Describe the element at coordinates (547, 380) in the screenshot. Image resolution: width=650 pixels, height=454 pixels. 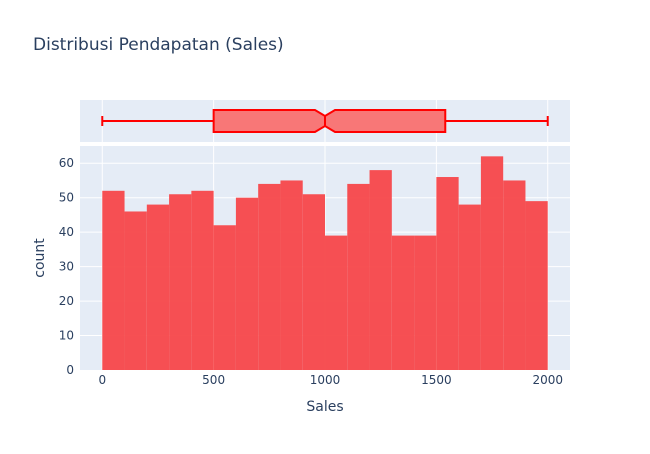
I see `x-tick-label: 2000` at that location.